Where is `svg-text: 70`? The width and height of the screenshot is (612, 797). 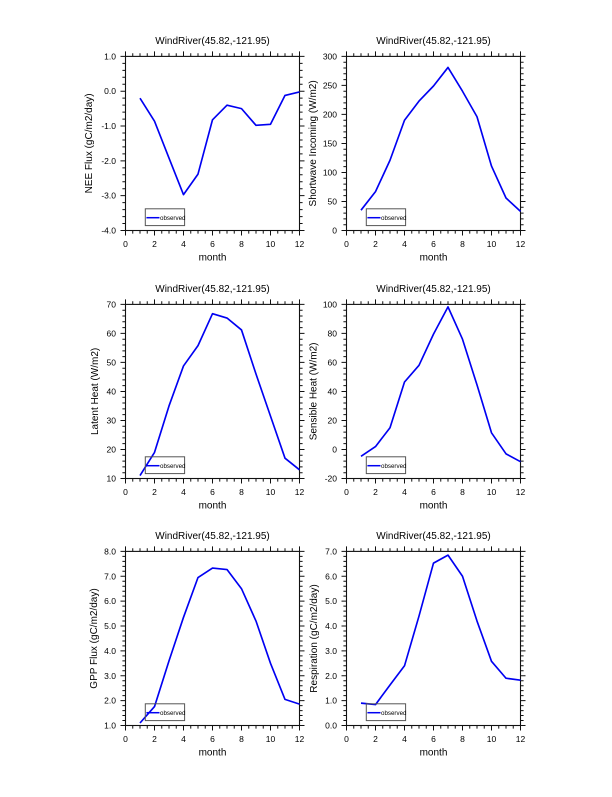 svg-text: 70 is located at coordinates (112, 304).